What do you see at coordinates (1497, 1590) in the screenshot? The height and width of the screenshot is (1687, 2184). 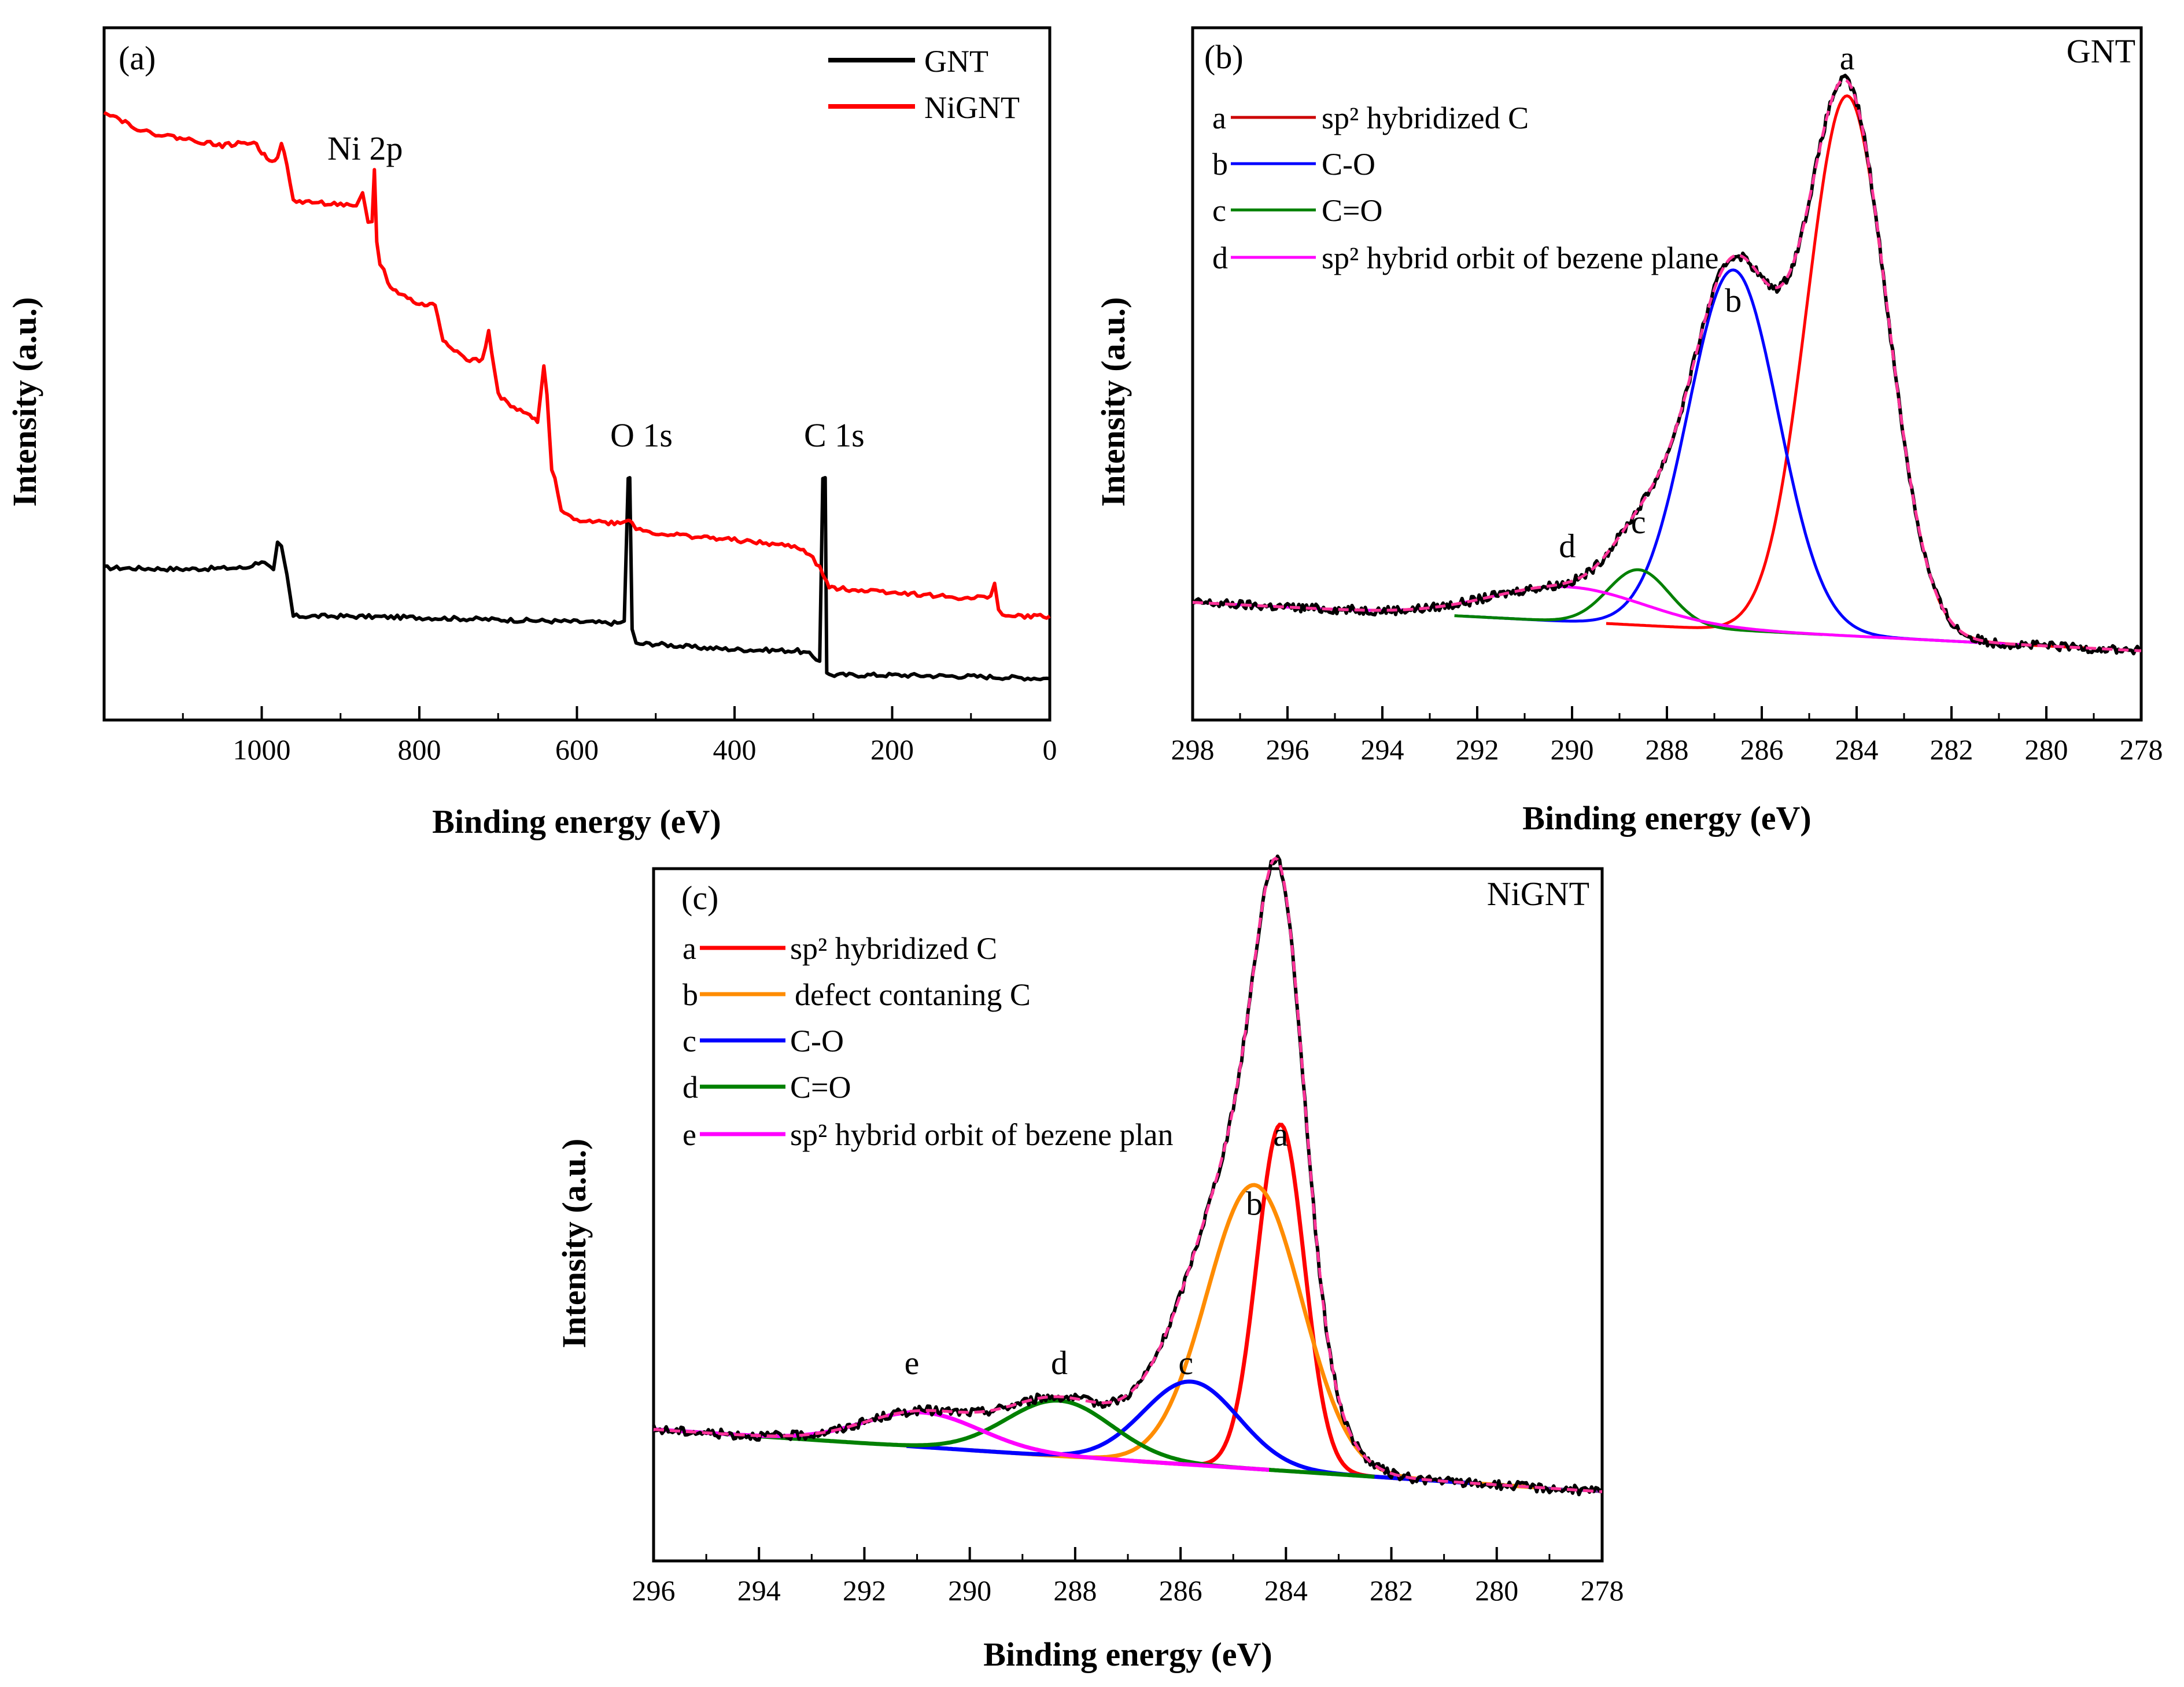 I see `panel-c-tick-label: 280` at bounding box center [1497, 1590].